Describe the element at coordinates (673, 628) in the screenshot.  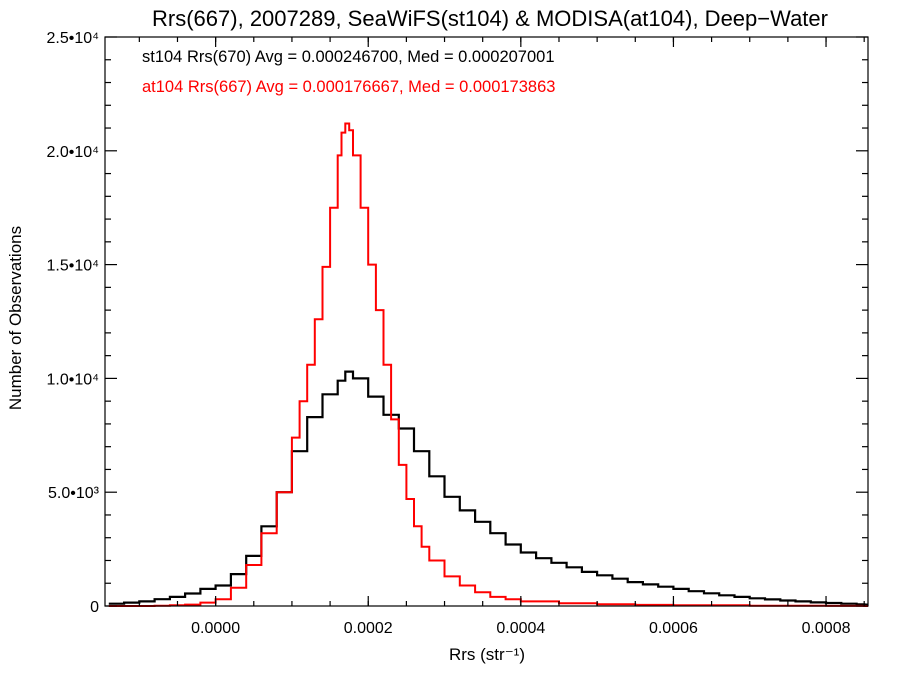
I see `x-tick-label: 0.0006` at that location.